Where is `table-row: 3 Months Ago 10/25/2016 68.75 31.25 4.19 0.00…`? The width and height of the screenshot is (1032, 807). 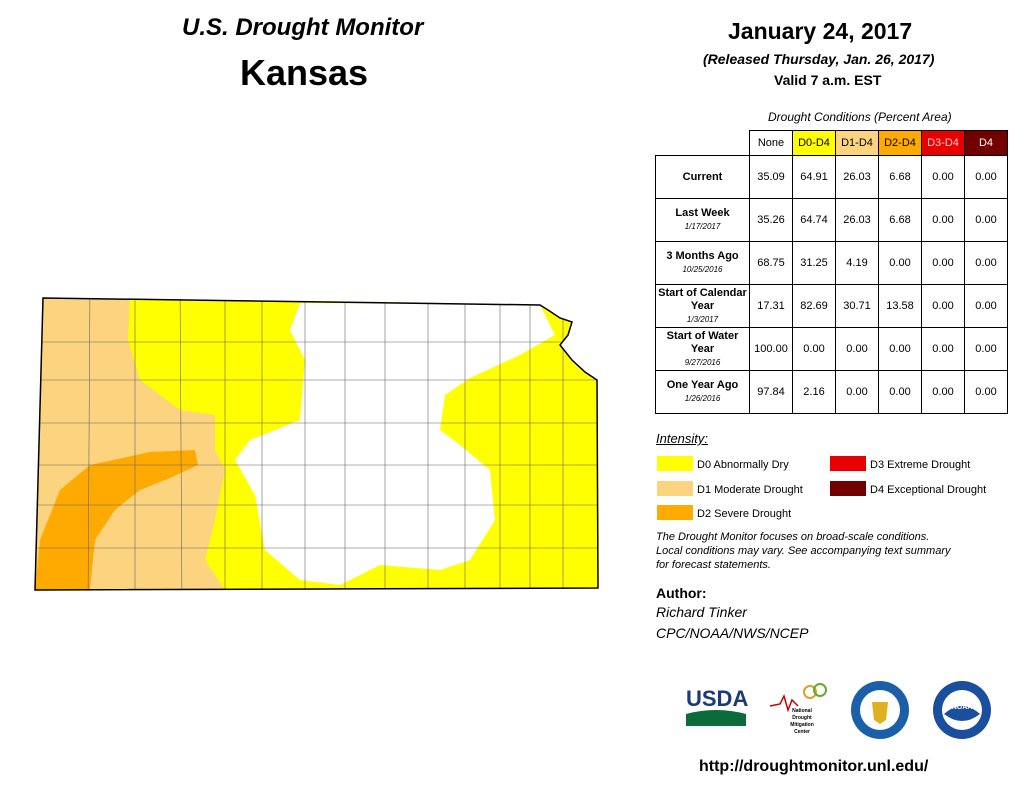 table-row: 3 Months Ago 10/25/2016 68.75 31.25 4.19 0.00… is located at coordinates (831, 263).